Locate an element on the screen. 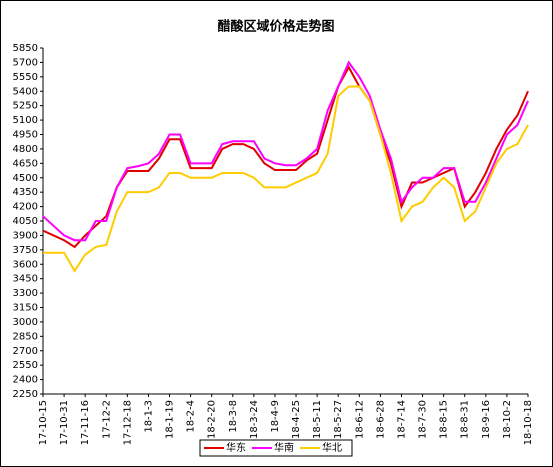 Image resolution: width=553 pixels, height=467 pixels. x-tick-label: 18-9-16 is located at coordinates (486, 419).